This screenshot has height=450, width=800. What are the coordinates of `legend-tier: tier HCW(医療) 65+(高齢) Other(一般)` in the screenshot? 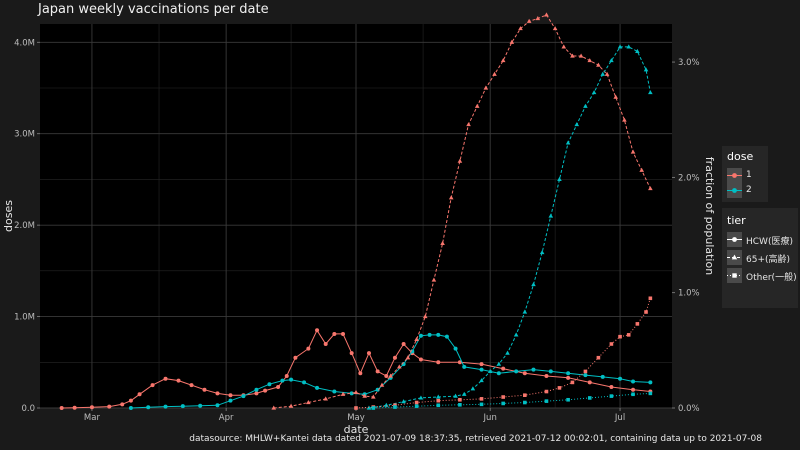 It's located at (760, 258).